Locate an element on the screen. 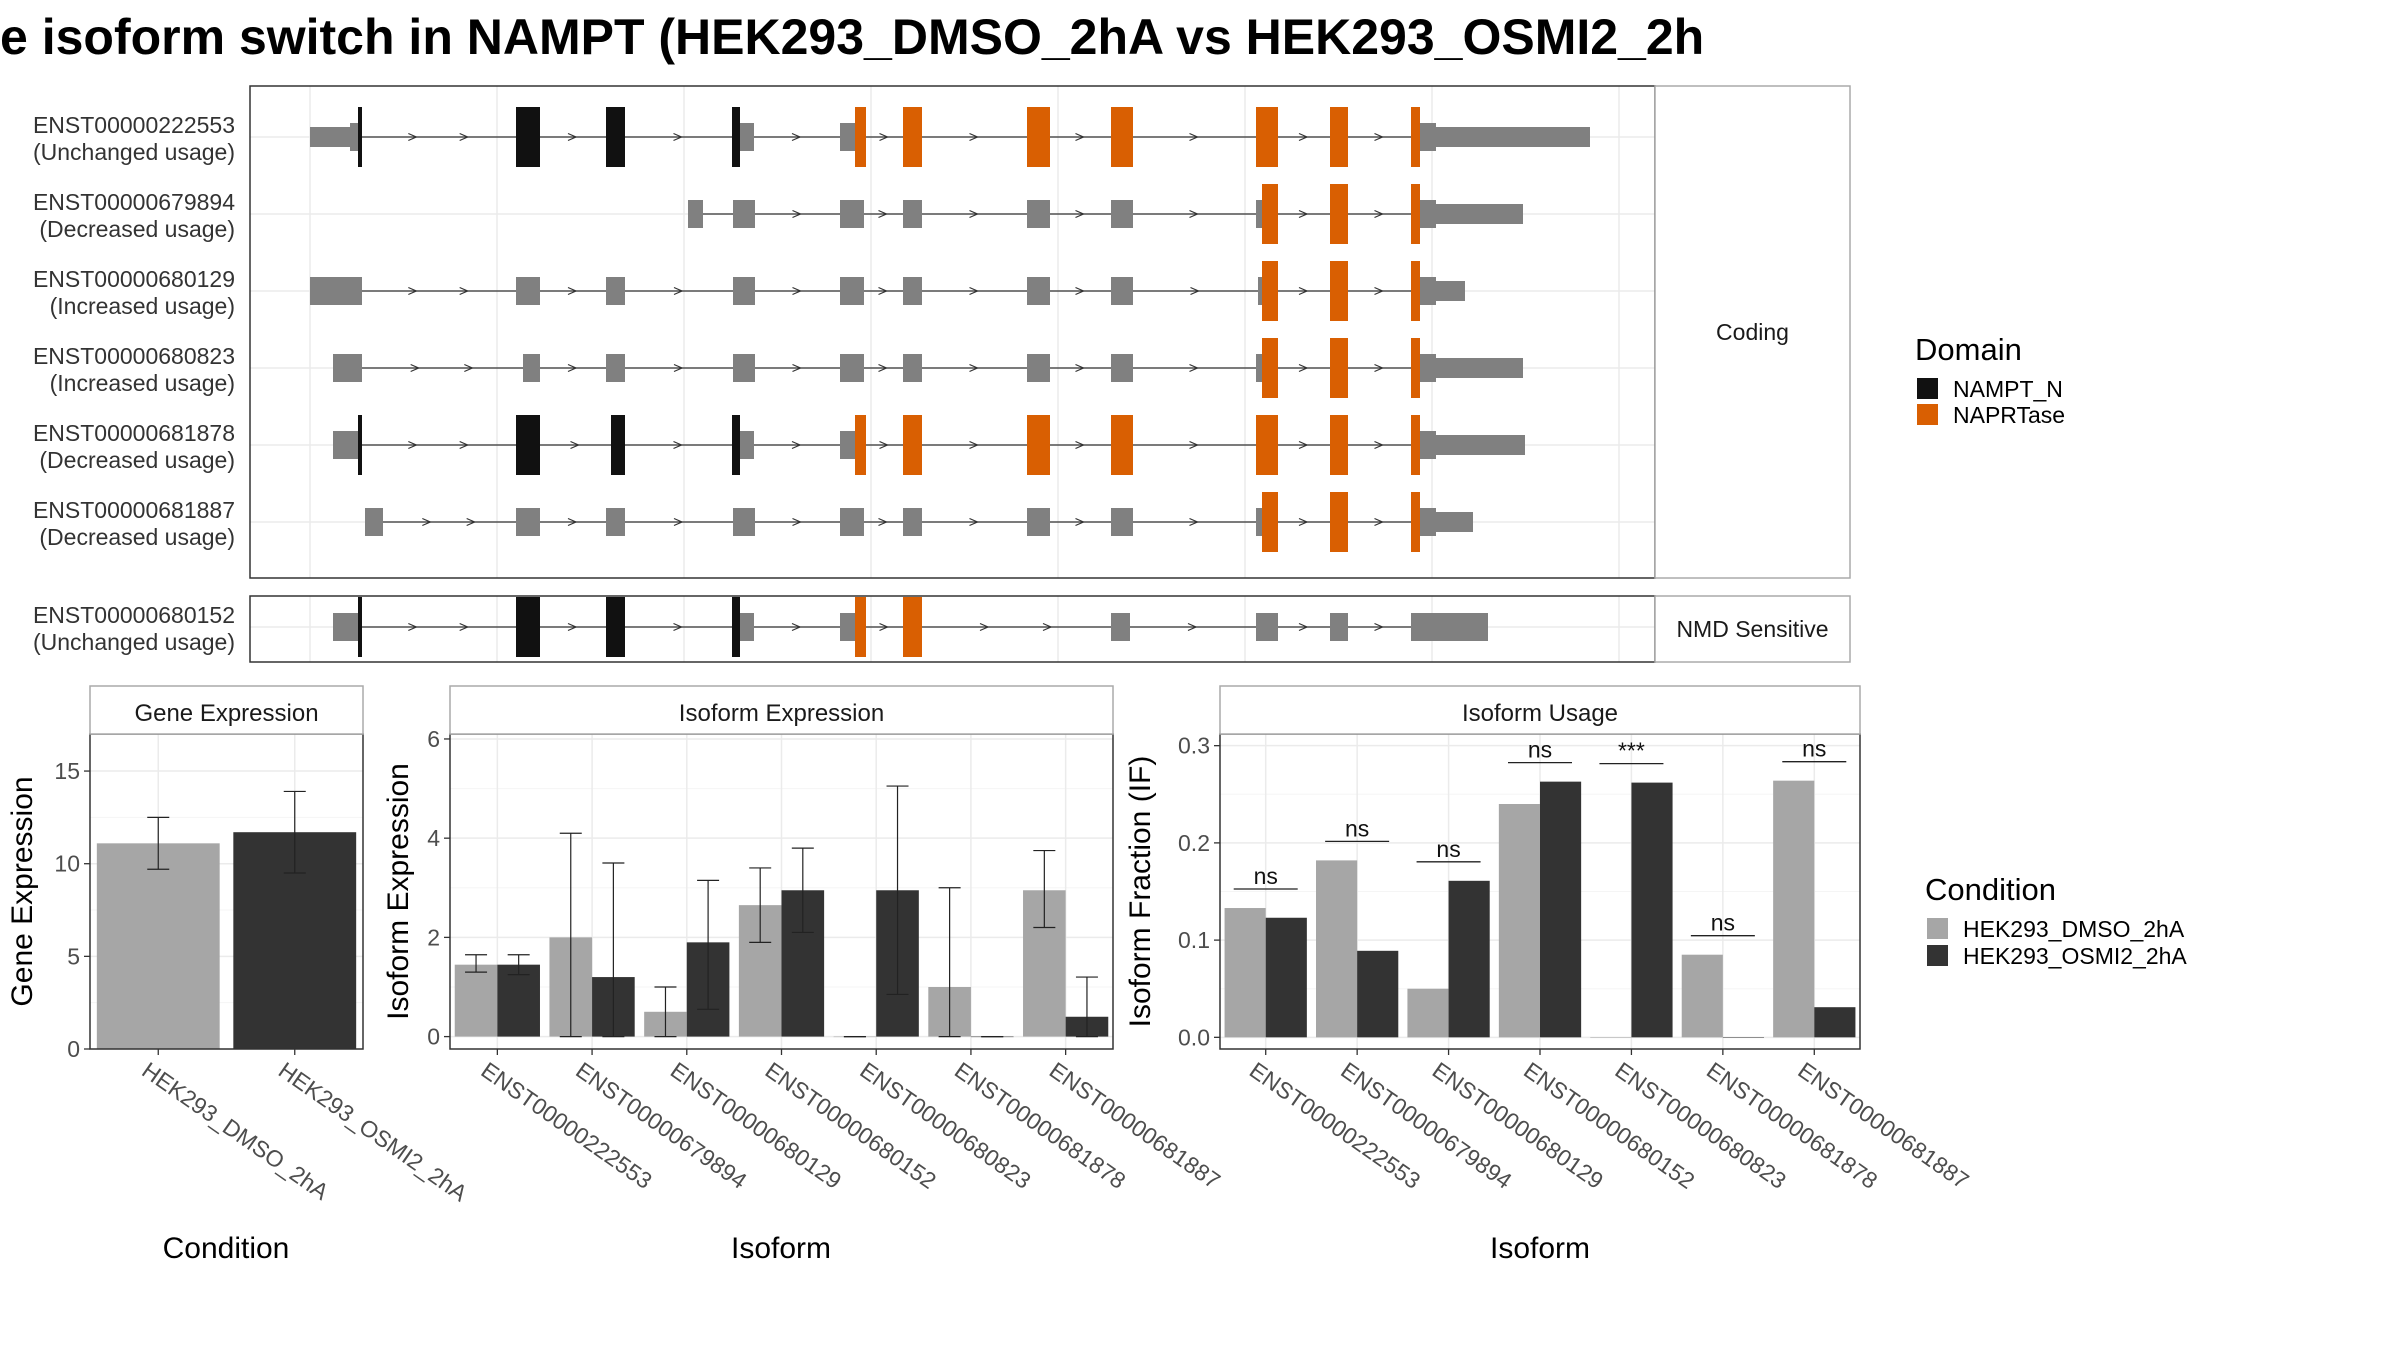 Image resolution: width=2400 pixels, height=1350 pixels. y-tick-label: 0 is located at coordinates (73, 1049).